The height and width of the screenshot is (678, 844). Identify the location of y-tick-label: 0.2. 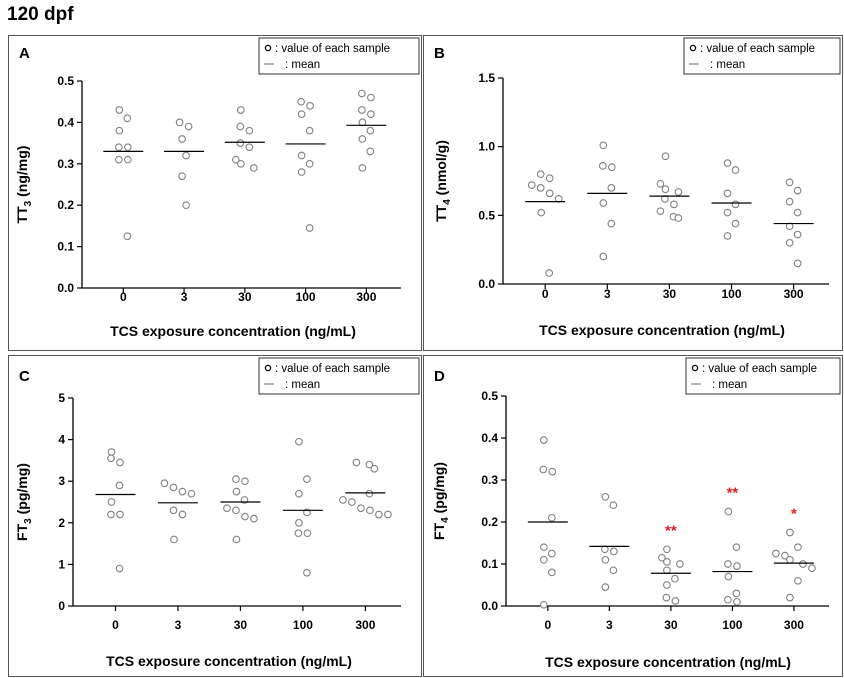
(65, 205).